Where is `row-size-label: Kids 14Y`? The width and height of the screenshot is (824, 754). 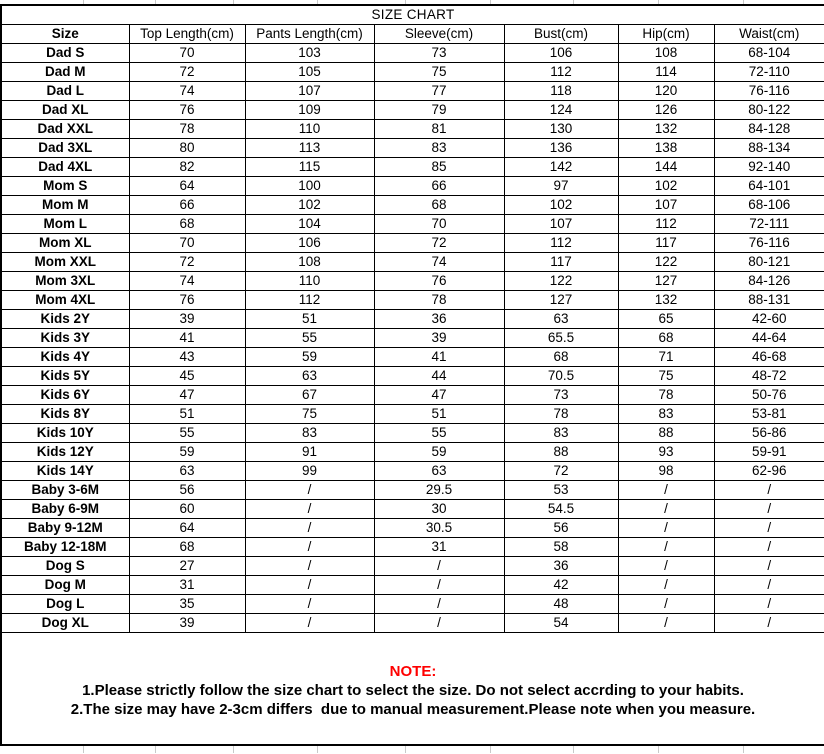
row-size-label: Kids 14Y is located at coordinates (65, 471).